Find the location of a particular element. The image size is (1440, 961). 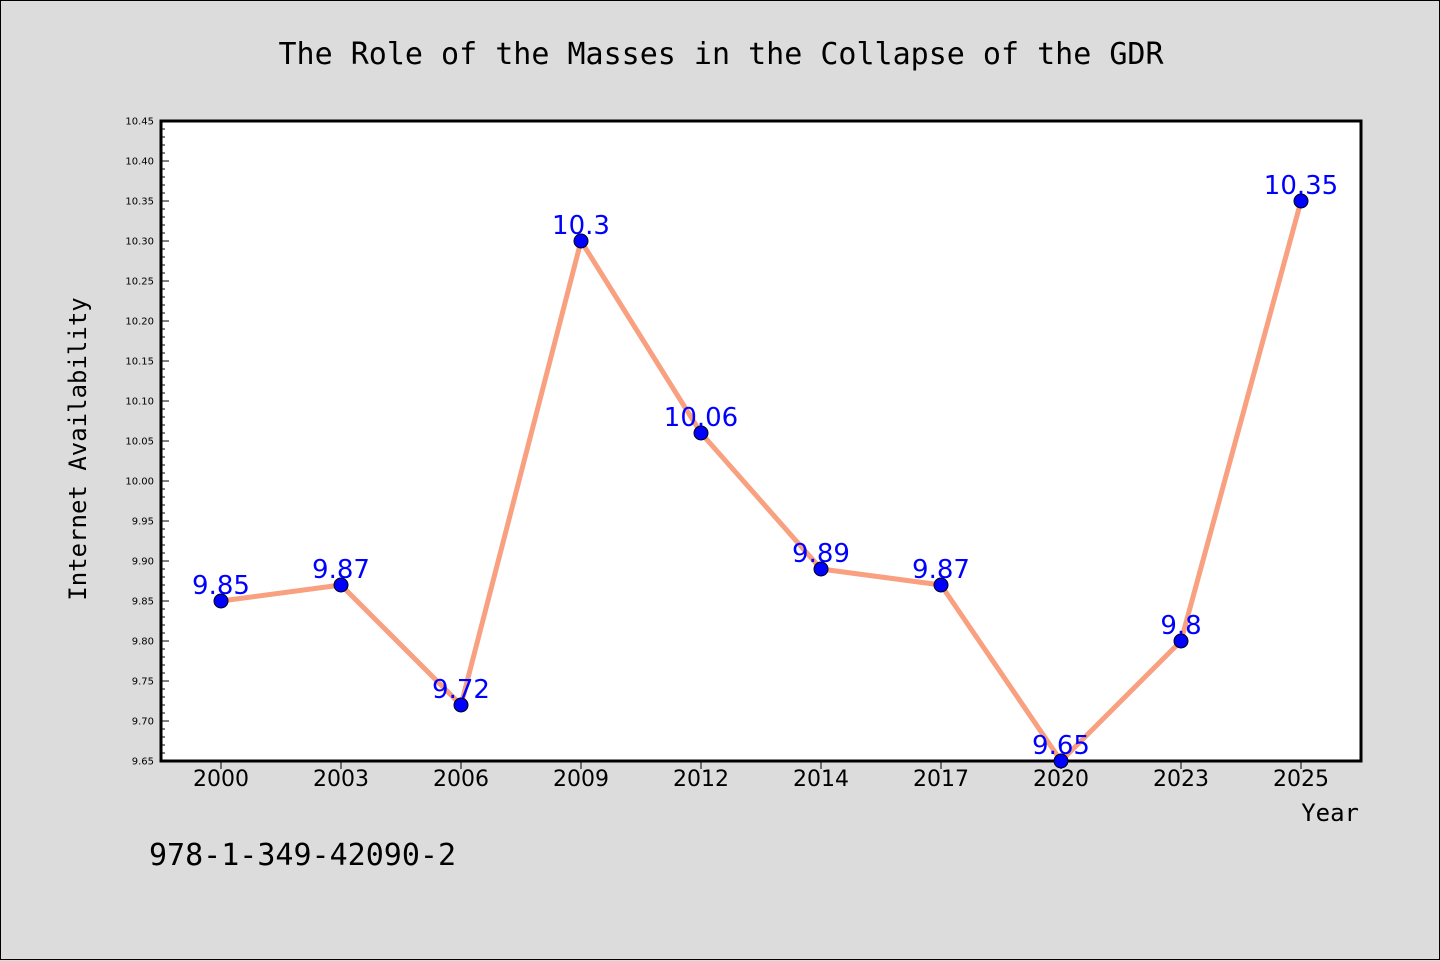

data-label: 10.3 is located at coordinates (581, 226).